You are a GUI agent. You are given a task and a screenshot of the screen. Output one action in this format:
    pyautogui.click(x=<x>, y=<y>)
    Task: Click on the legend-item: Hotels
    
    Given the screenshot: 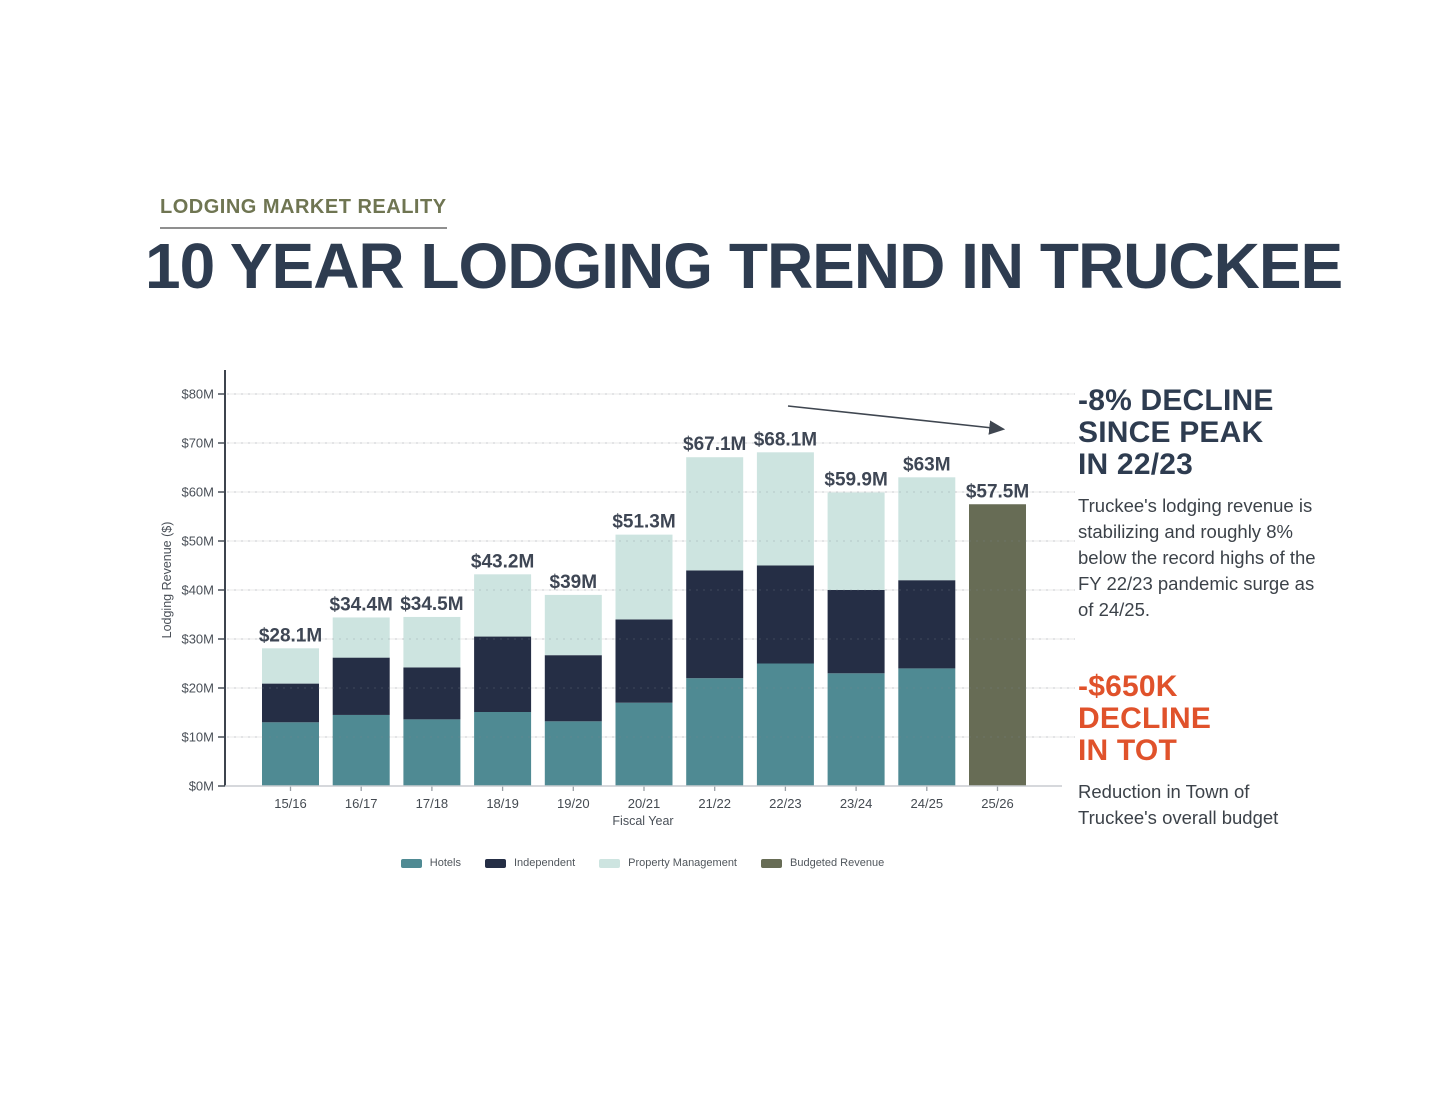 What is the action you would take?
    pyautogui.click(x=430, y=863)
    